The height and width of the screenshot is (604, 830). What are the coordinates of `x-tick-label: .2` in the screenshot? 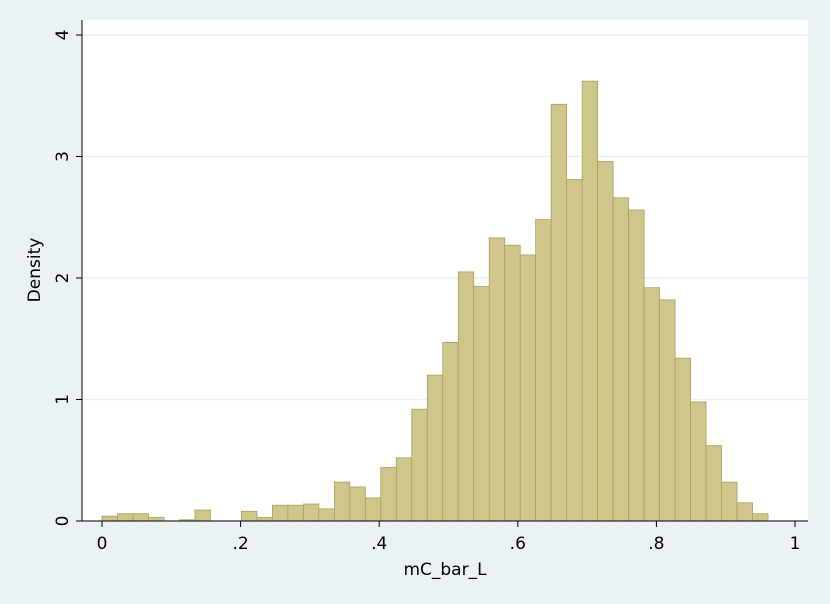 It's located at (240, 544).